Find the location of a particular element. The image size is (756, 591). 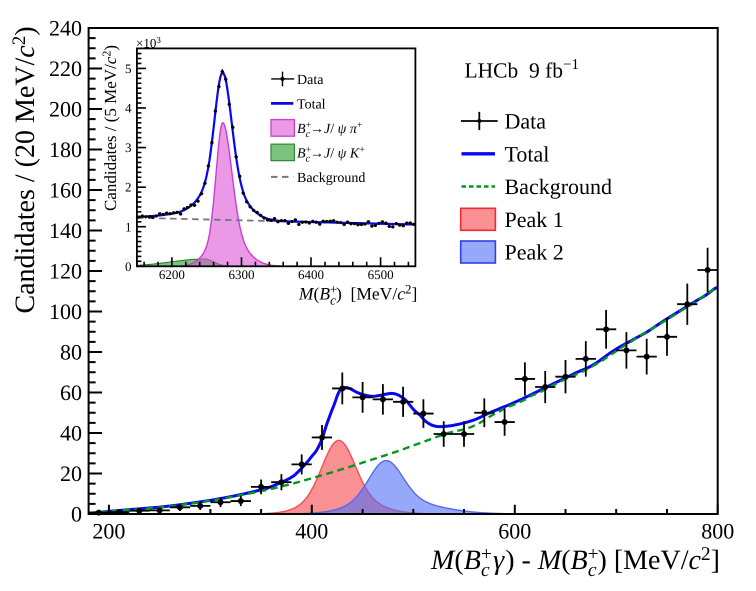

svg-text: 120 is located at coordinates (65, 271).